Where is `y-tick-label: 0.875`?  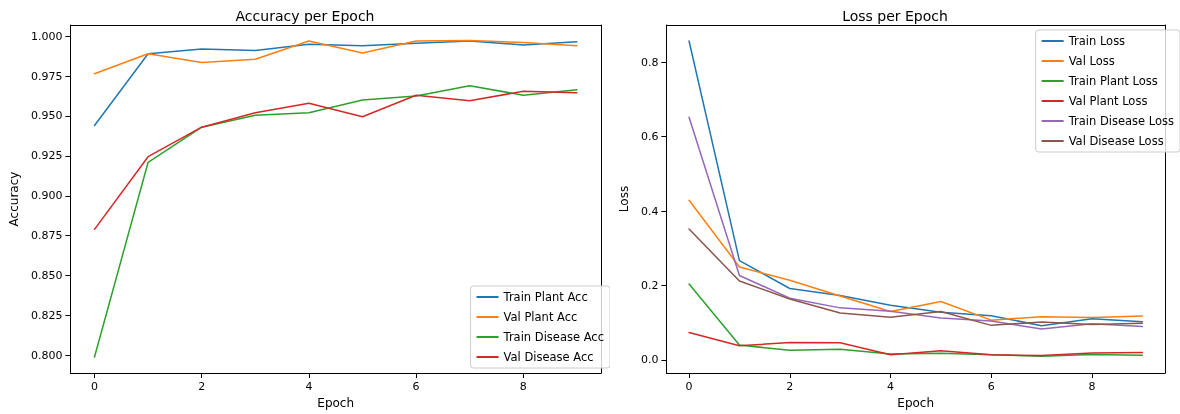 y-tick-label: 0.875 is located at coordinates (46, 236).